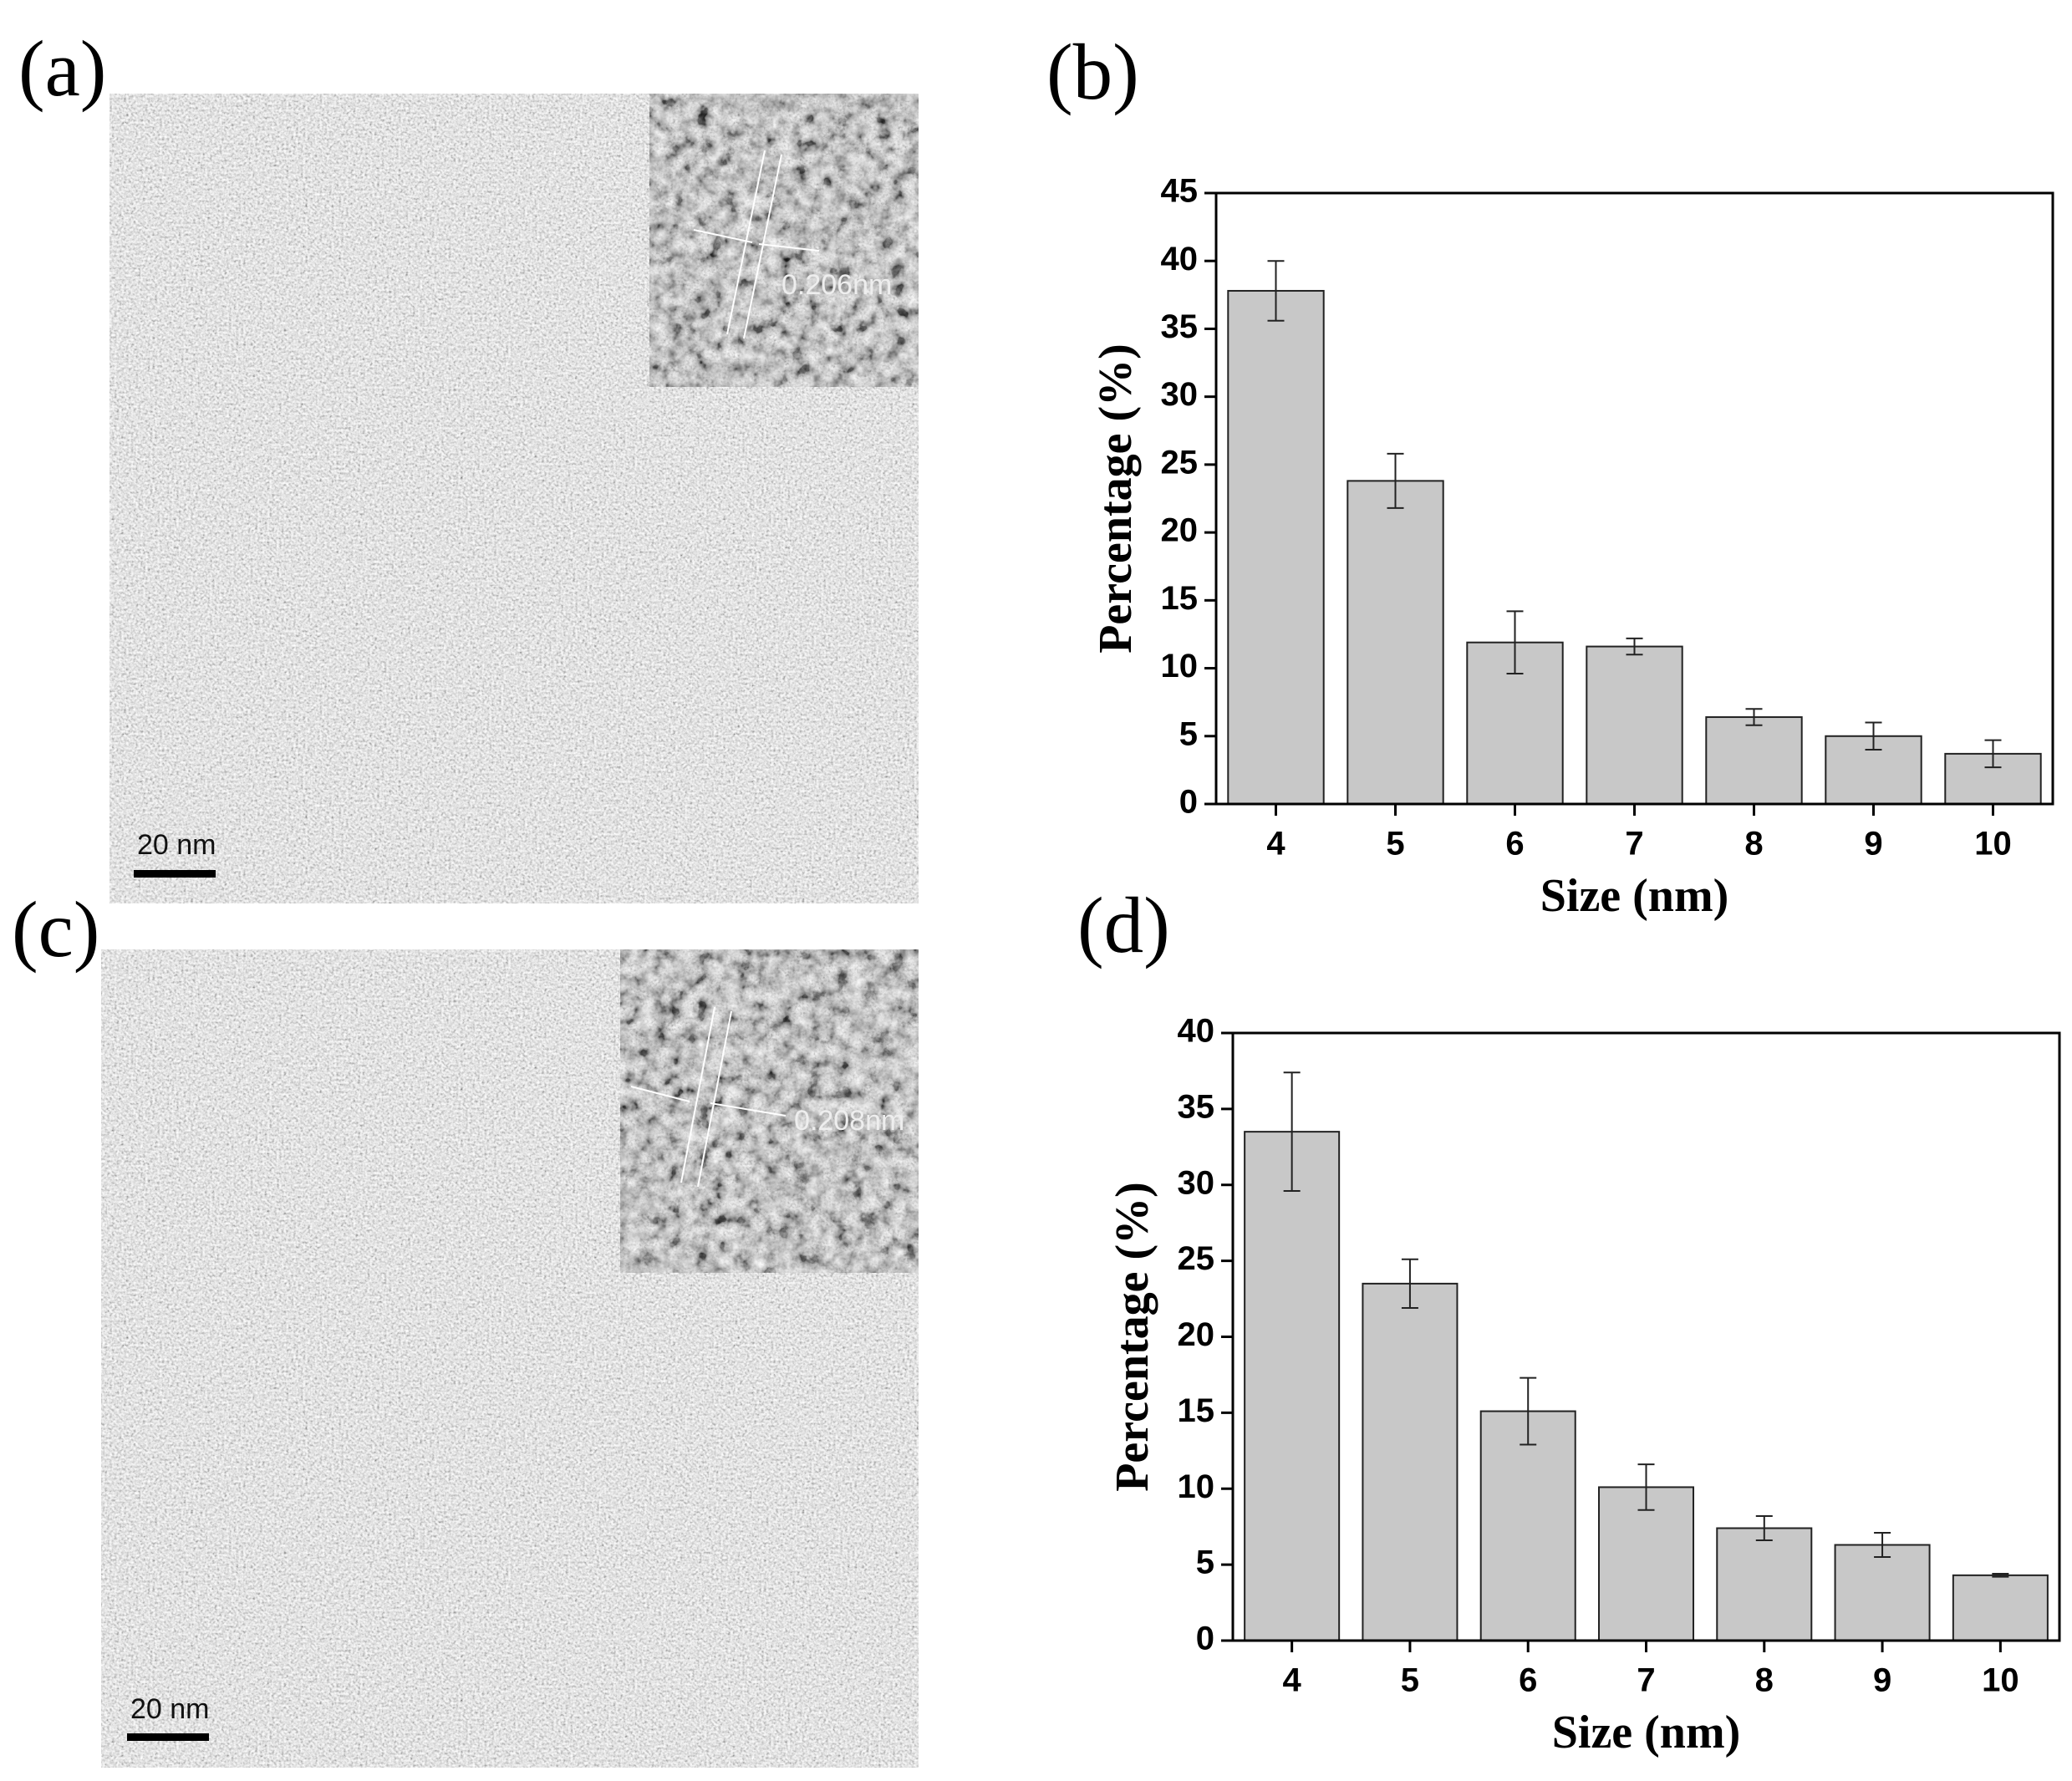 This screenshot has height=1781, width=2072. I want to click on y-tick-label: 45, so click(1180, 191).